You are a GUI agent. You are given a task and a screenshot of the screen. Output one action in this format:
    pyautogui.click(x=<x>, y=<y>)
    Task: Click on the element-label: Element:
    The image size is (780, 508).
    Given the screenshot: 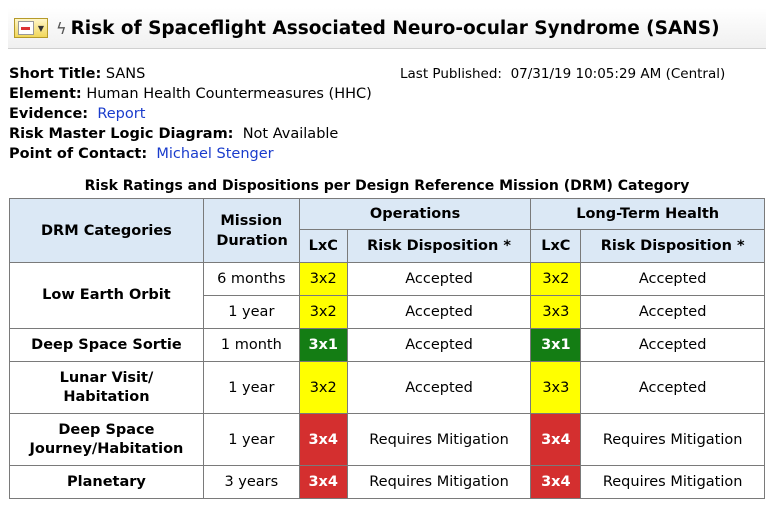 What is the action you would take?
    pyautogui.click(x=45, y=94)
    